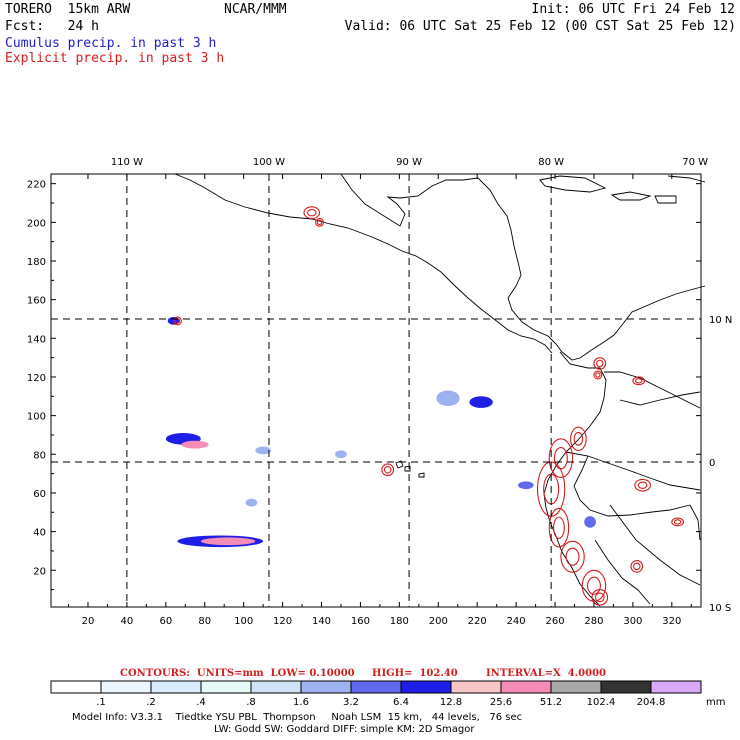  Describe the element at coordinates (301, 702) in the screenshot. I see `colorbar-label: 1.6` at that location.